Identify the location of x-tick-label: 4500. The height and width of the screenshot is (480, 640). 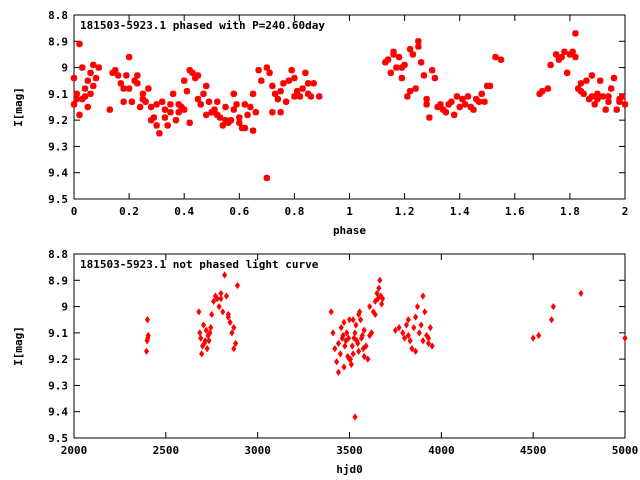
(533, 450).